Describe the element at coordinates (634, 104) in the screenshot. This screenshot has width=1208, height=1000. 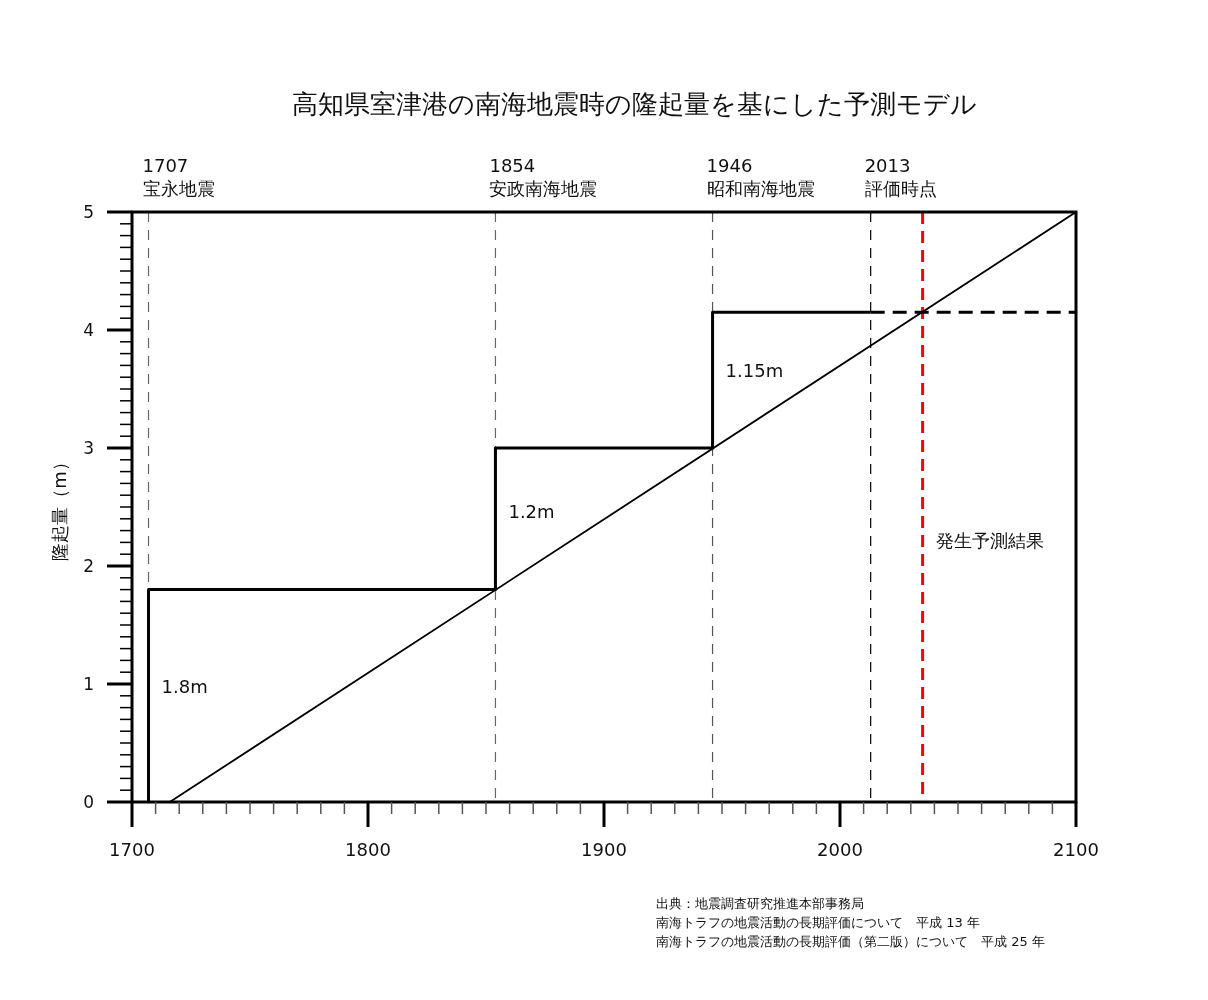
I see `chart-title: 高知県室津港の南海地震時の隆起量を基にした予測モデル` at that location.